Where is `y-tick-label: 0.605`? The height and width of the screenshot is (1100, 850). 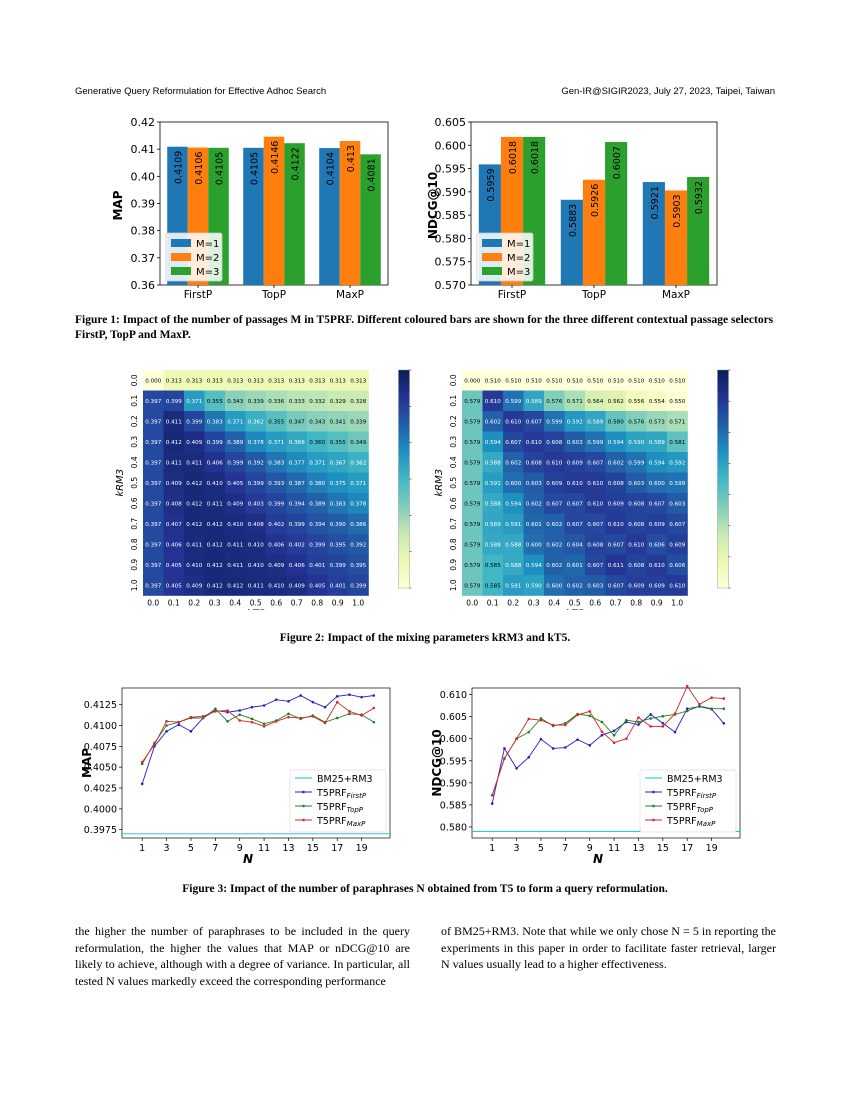
y-tick-label: 0.605 is located at coordinates (451, 122).